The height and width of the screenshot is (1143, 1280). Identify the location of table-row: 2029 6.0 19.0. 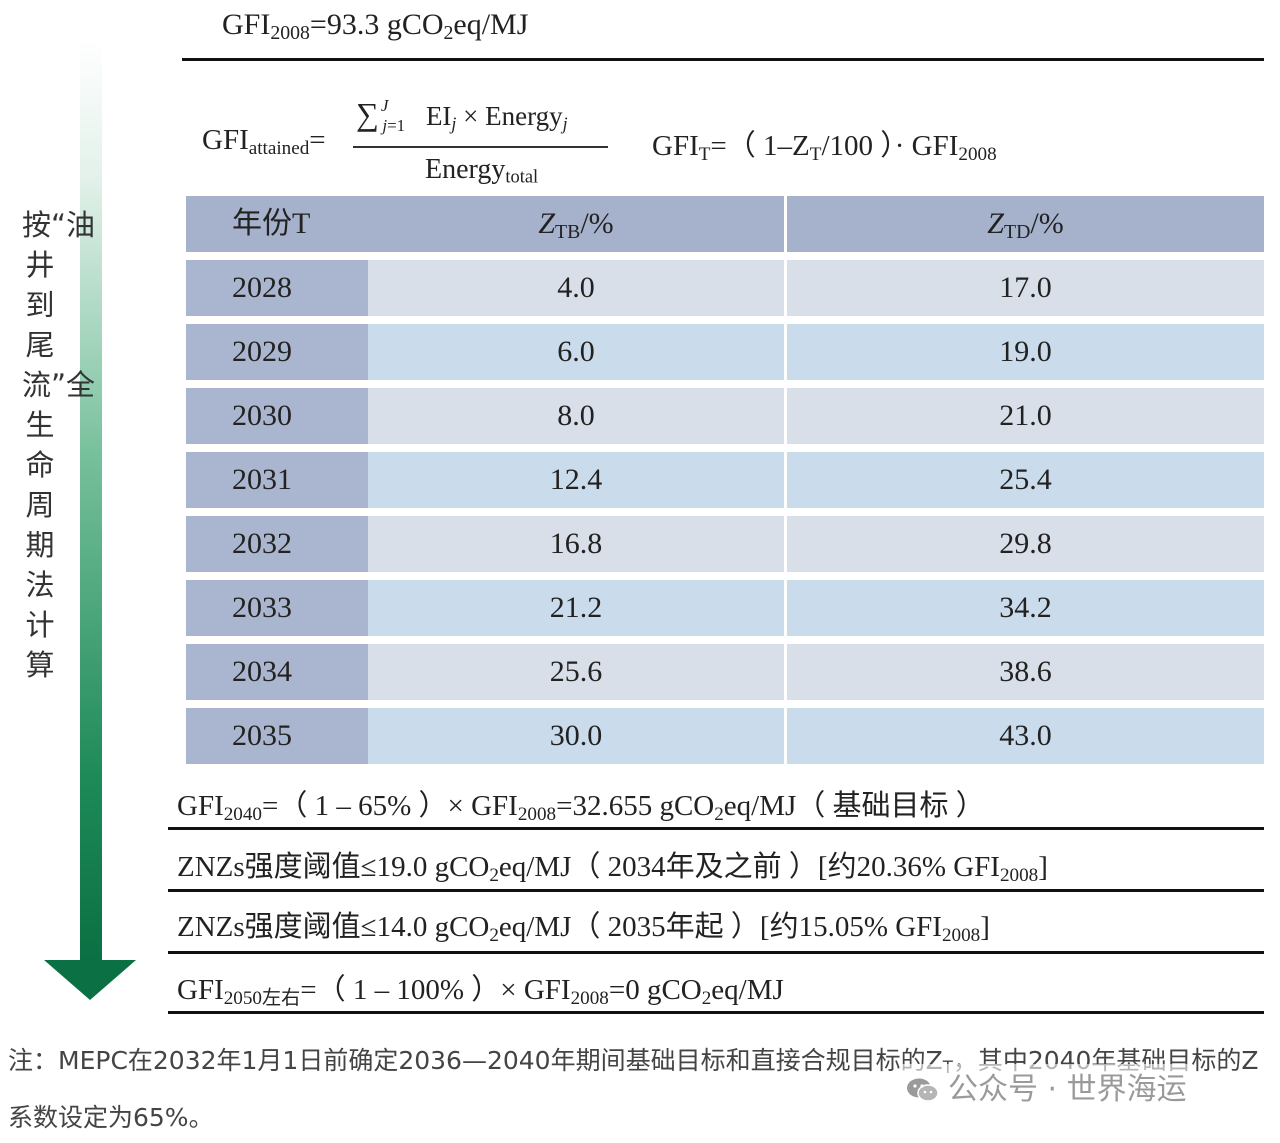
(725, 352).